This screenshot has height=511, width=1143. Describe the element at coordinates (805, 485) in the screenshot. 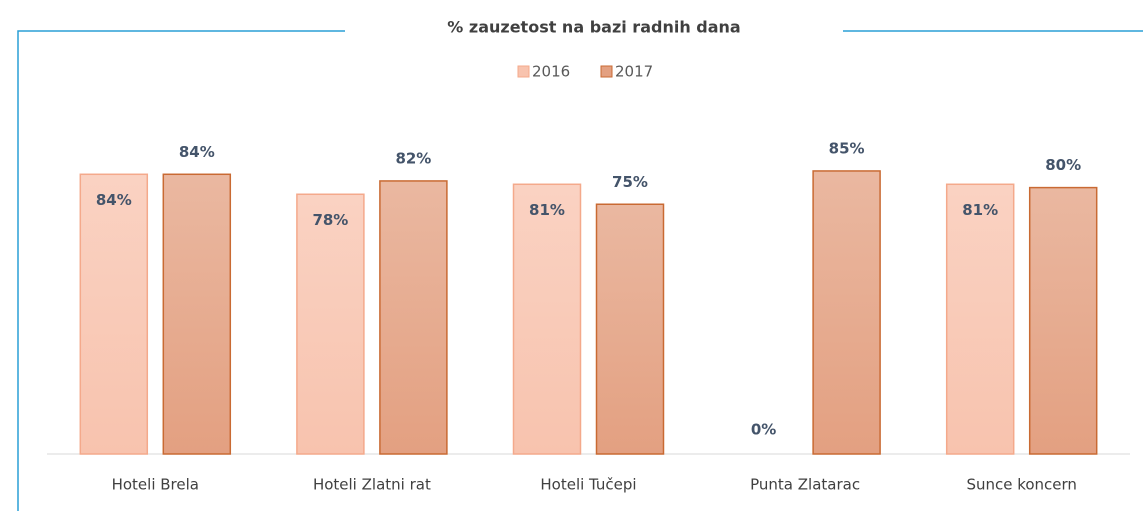

I see `x-tick-label: Punta Zlatarac` at that location.